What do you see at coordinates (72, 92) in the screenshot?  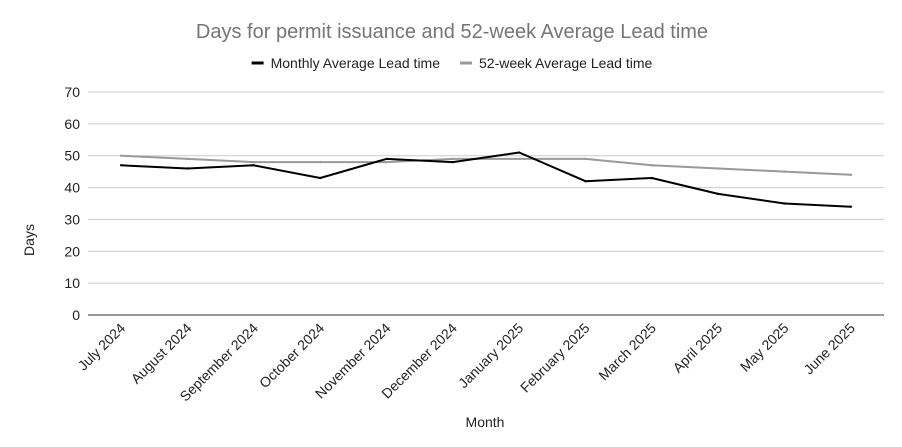 I see `y-tick-label: 70` at bounding box center [72, 92].